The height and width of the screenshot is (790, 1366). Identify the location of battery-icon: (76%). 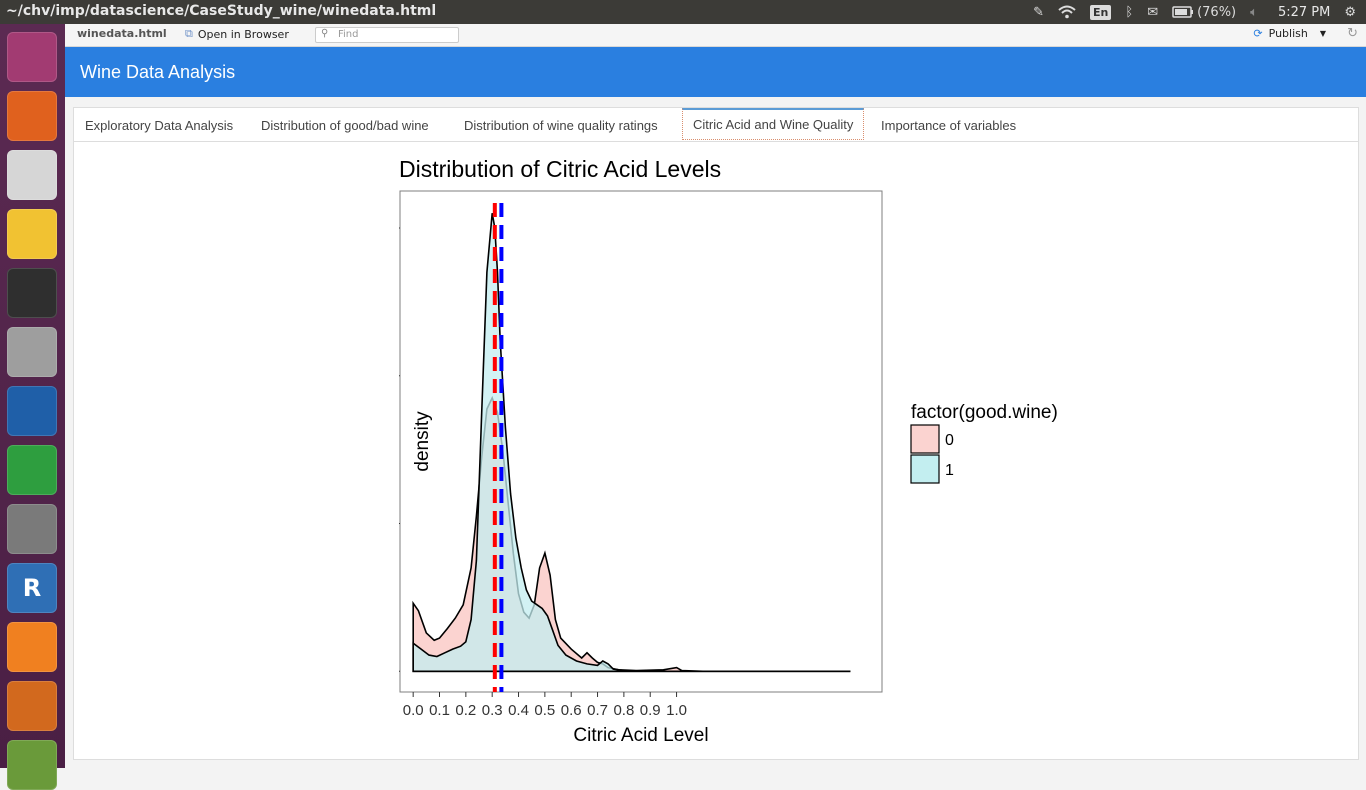
(1204, 12).